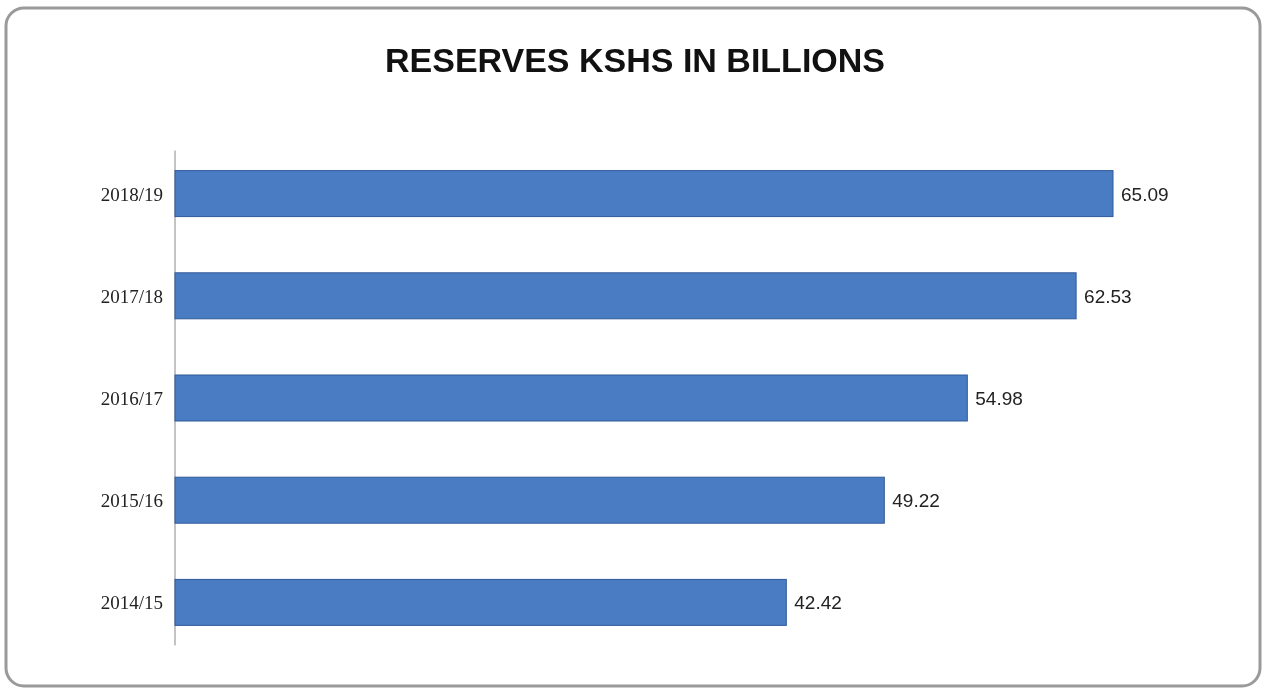 This screenshot has height=694, width=1268. What do you see at coordinates (1145, 194) in the screenshot?
I see `data-label: 65.09` at bounding box center [1145, 194].